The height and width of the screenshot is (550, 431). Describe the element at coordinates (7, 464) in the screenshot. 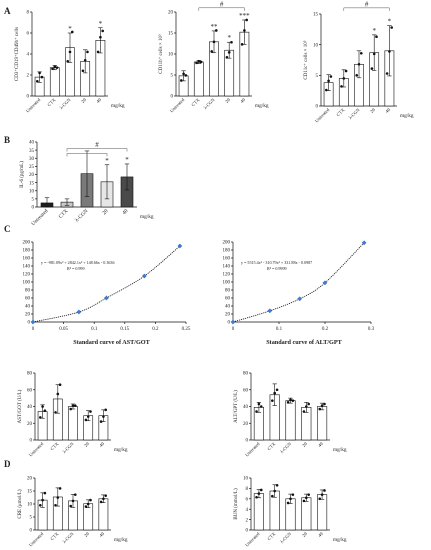

I see `panel-label-d: D` at that location.